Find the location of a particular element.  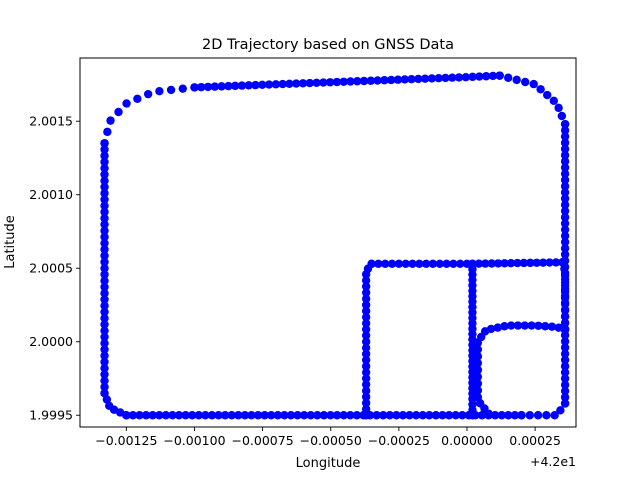

chart-title: 2D Trajectory based on GNSS Data is located at coordinates (328, 45).